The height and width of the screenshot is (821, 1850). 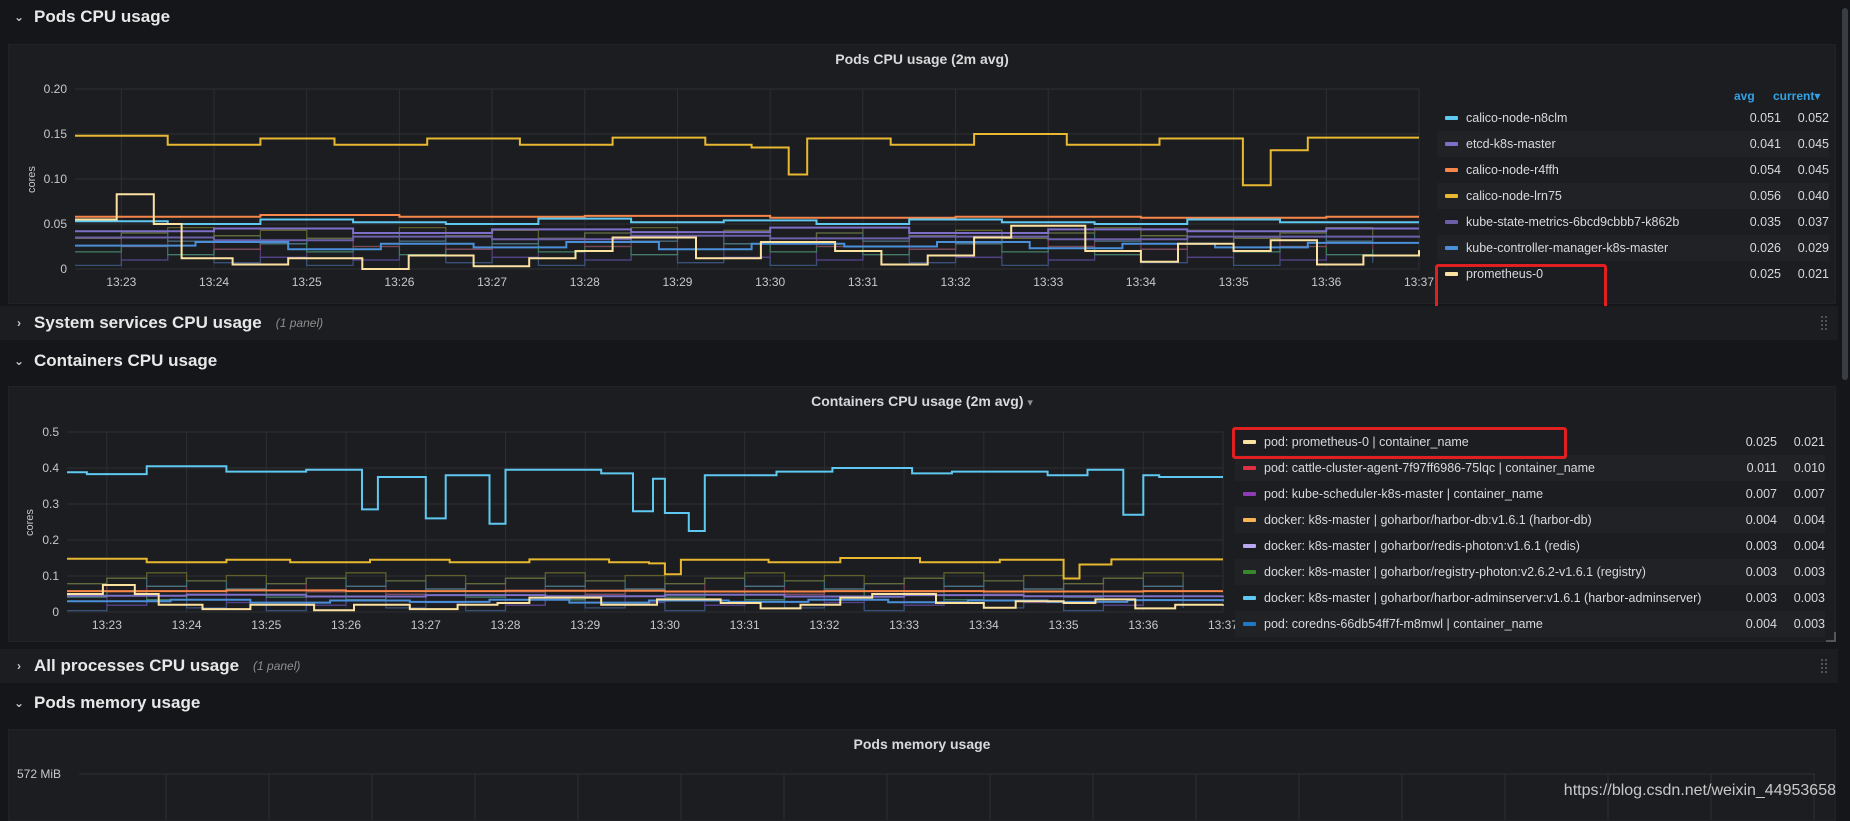 What do you see at coordinates (665, 625) in the screenshot?
I see `x-tick-label: 13:30` at bounding box center [665, 625].